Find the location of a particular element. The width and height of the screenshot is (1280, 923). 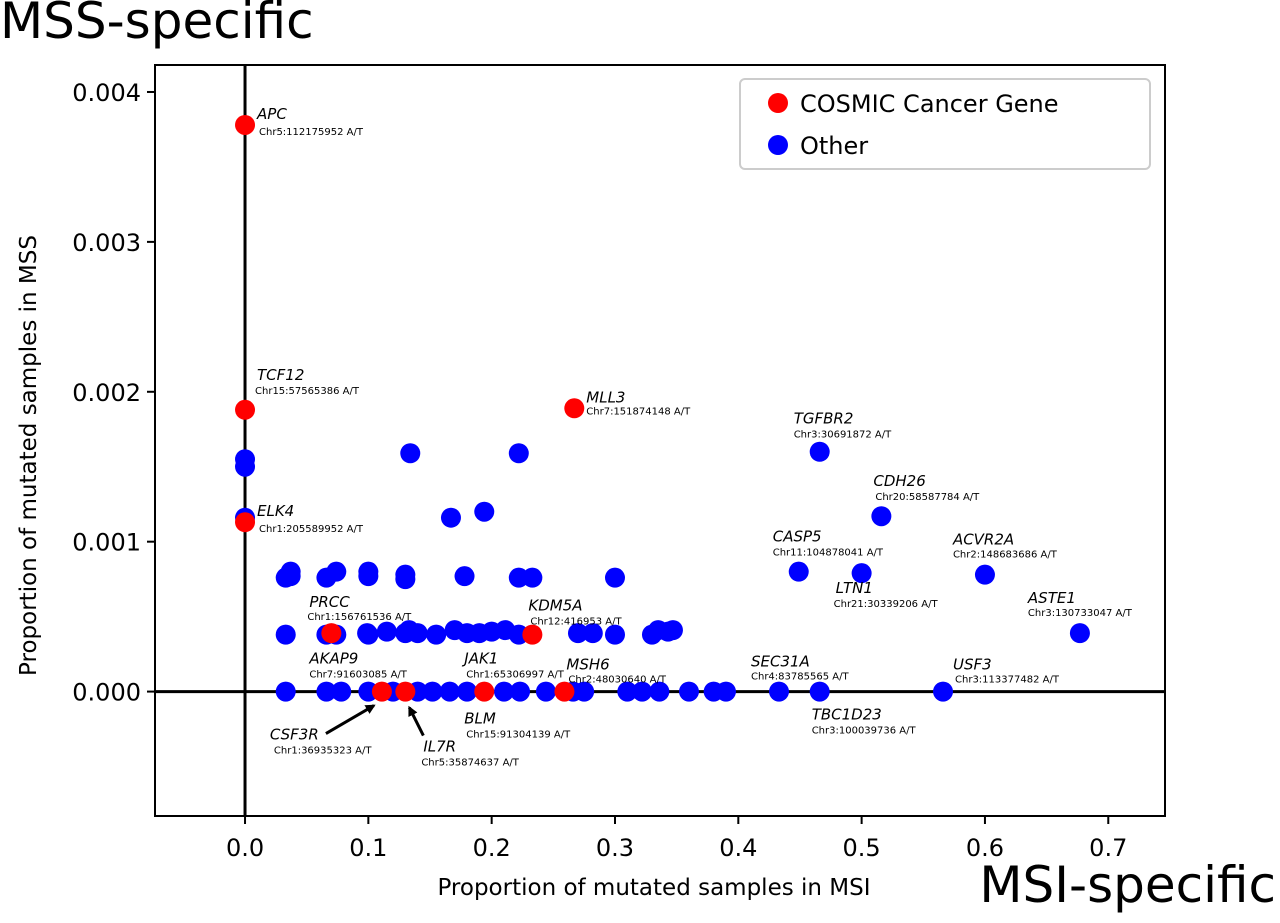

mutation-label: Chr15:57565386 A/T is located at coordinates (307, 391).